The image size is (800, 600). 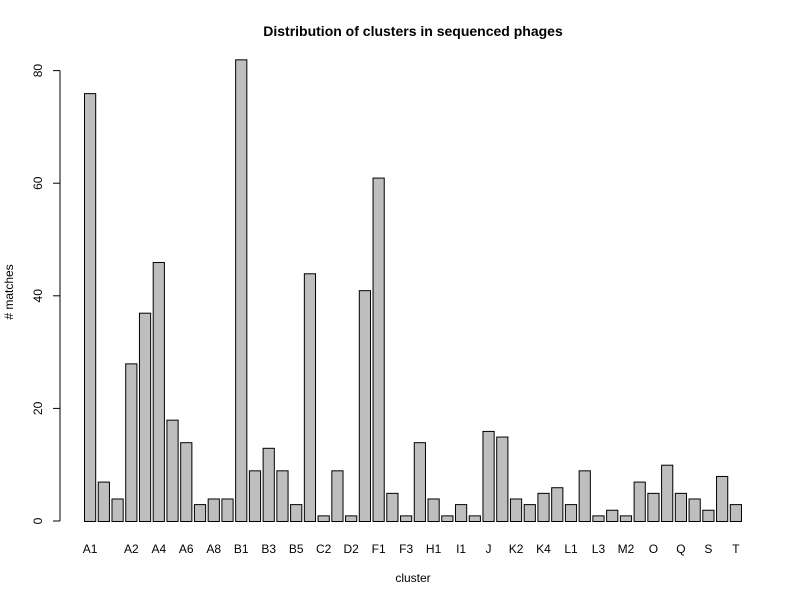 What do you see at coordinates (543, 549) in the screenshot?
I see `x-tick-label: K4` at bounding box center [543, 549].